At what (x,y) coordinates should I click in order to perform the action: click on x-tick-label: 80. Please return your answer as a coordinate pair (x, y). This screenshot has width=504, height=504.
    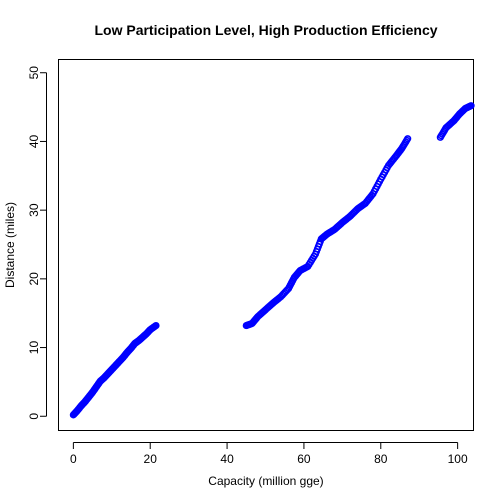
    Looking at the image, I should click on (381, 459).